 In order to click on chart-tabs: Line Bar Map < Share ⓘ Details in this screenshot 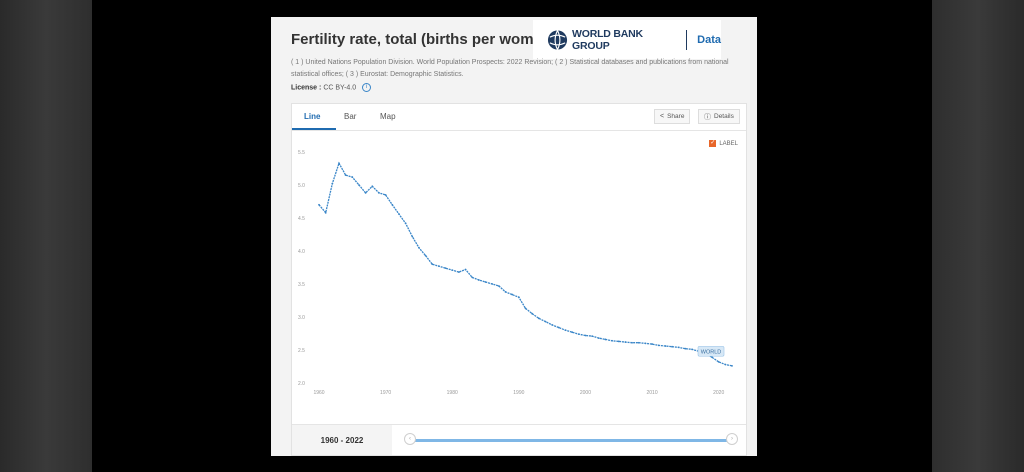, I will do `click(519, 117)`.